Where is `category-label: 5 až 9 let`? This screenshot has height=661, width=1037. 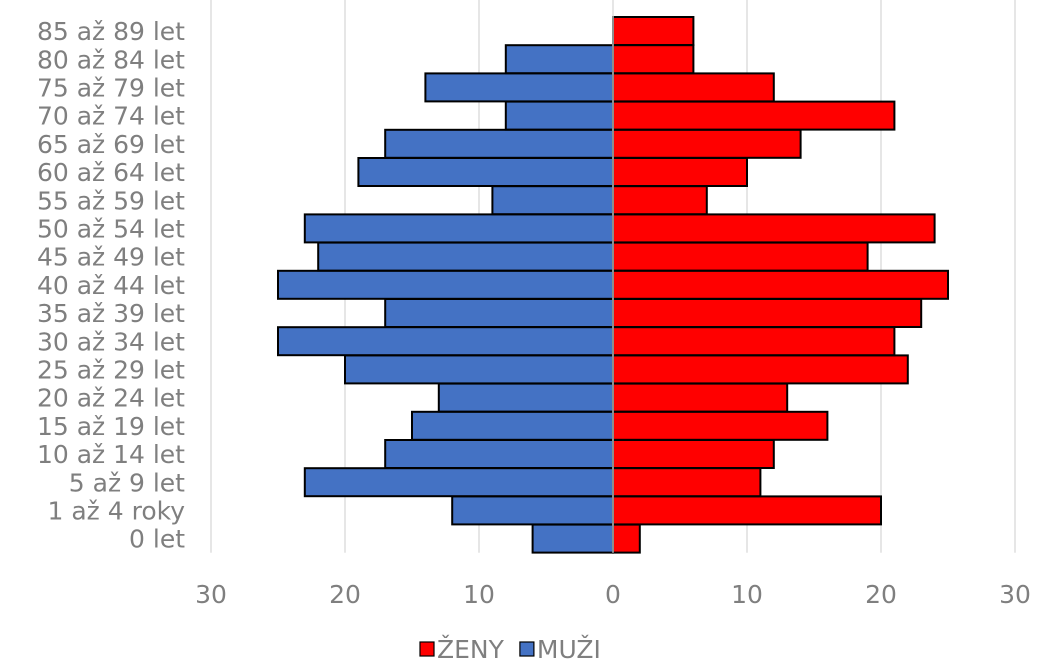 category-label: 5 až 9 let is located at coordinates (127, 482).